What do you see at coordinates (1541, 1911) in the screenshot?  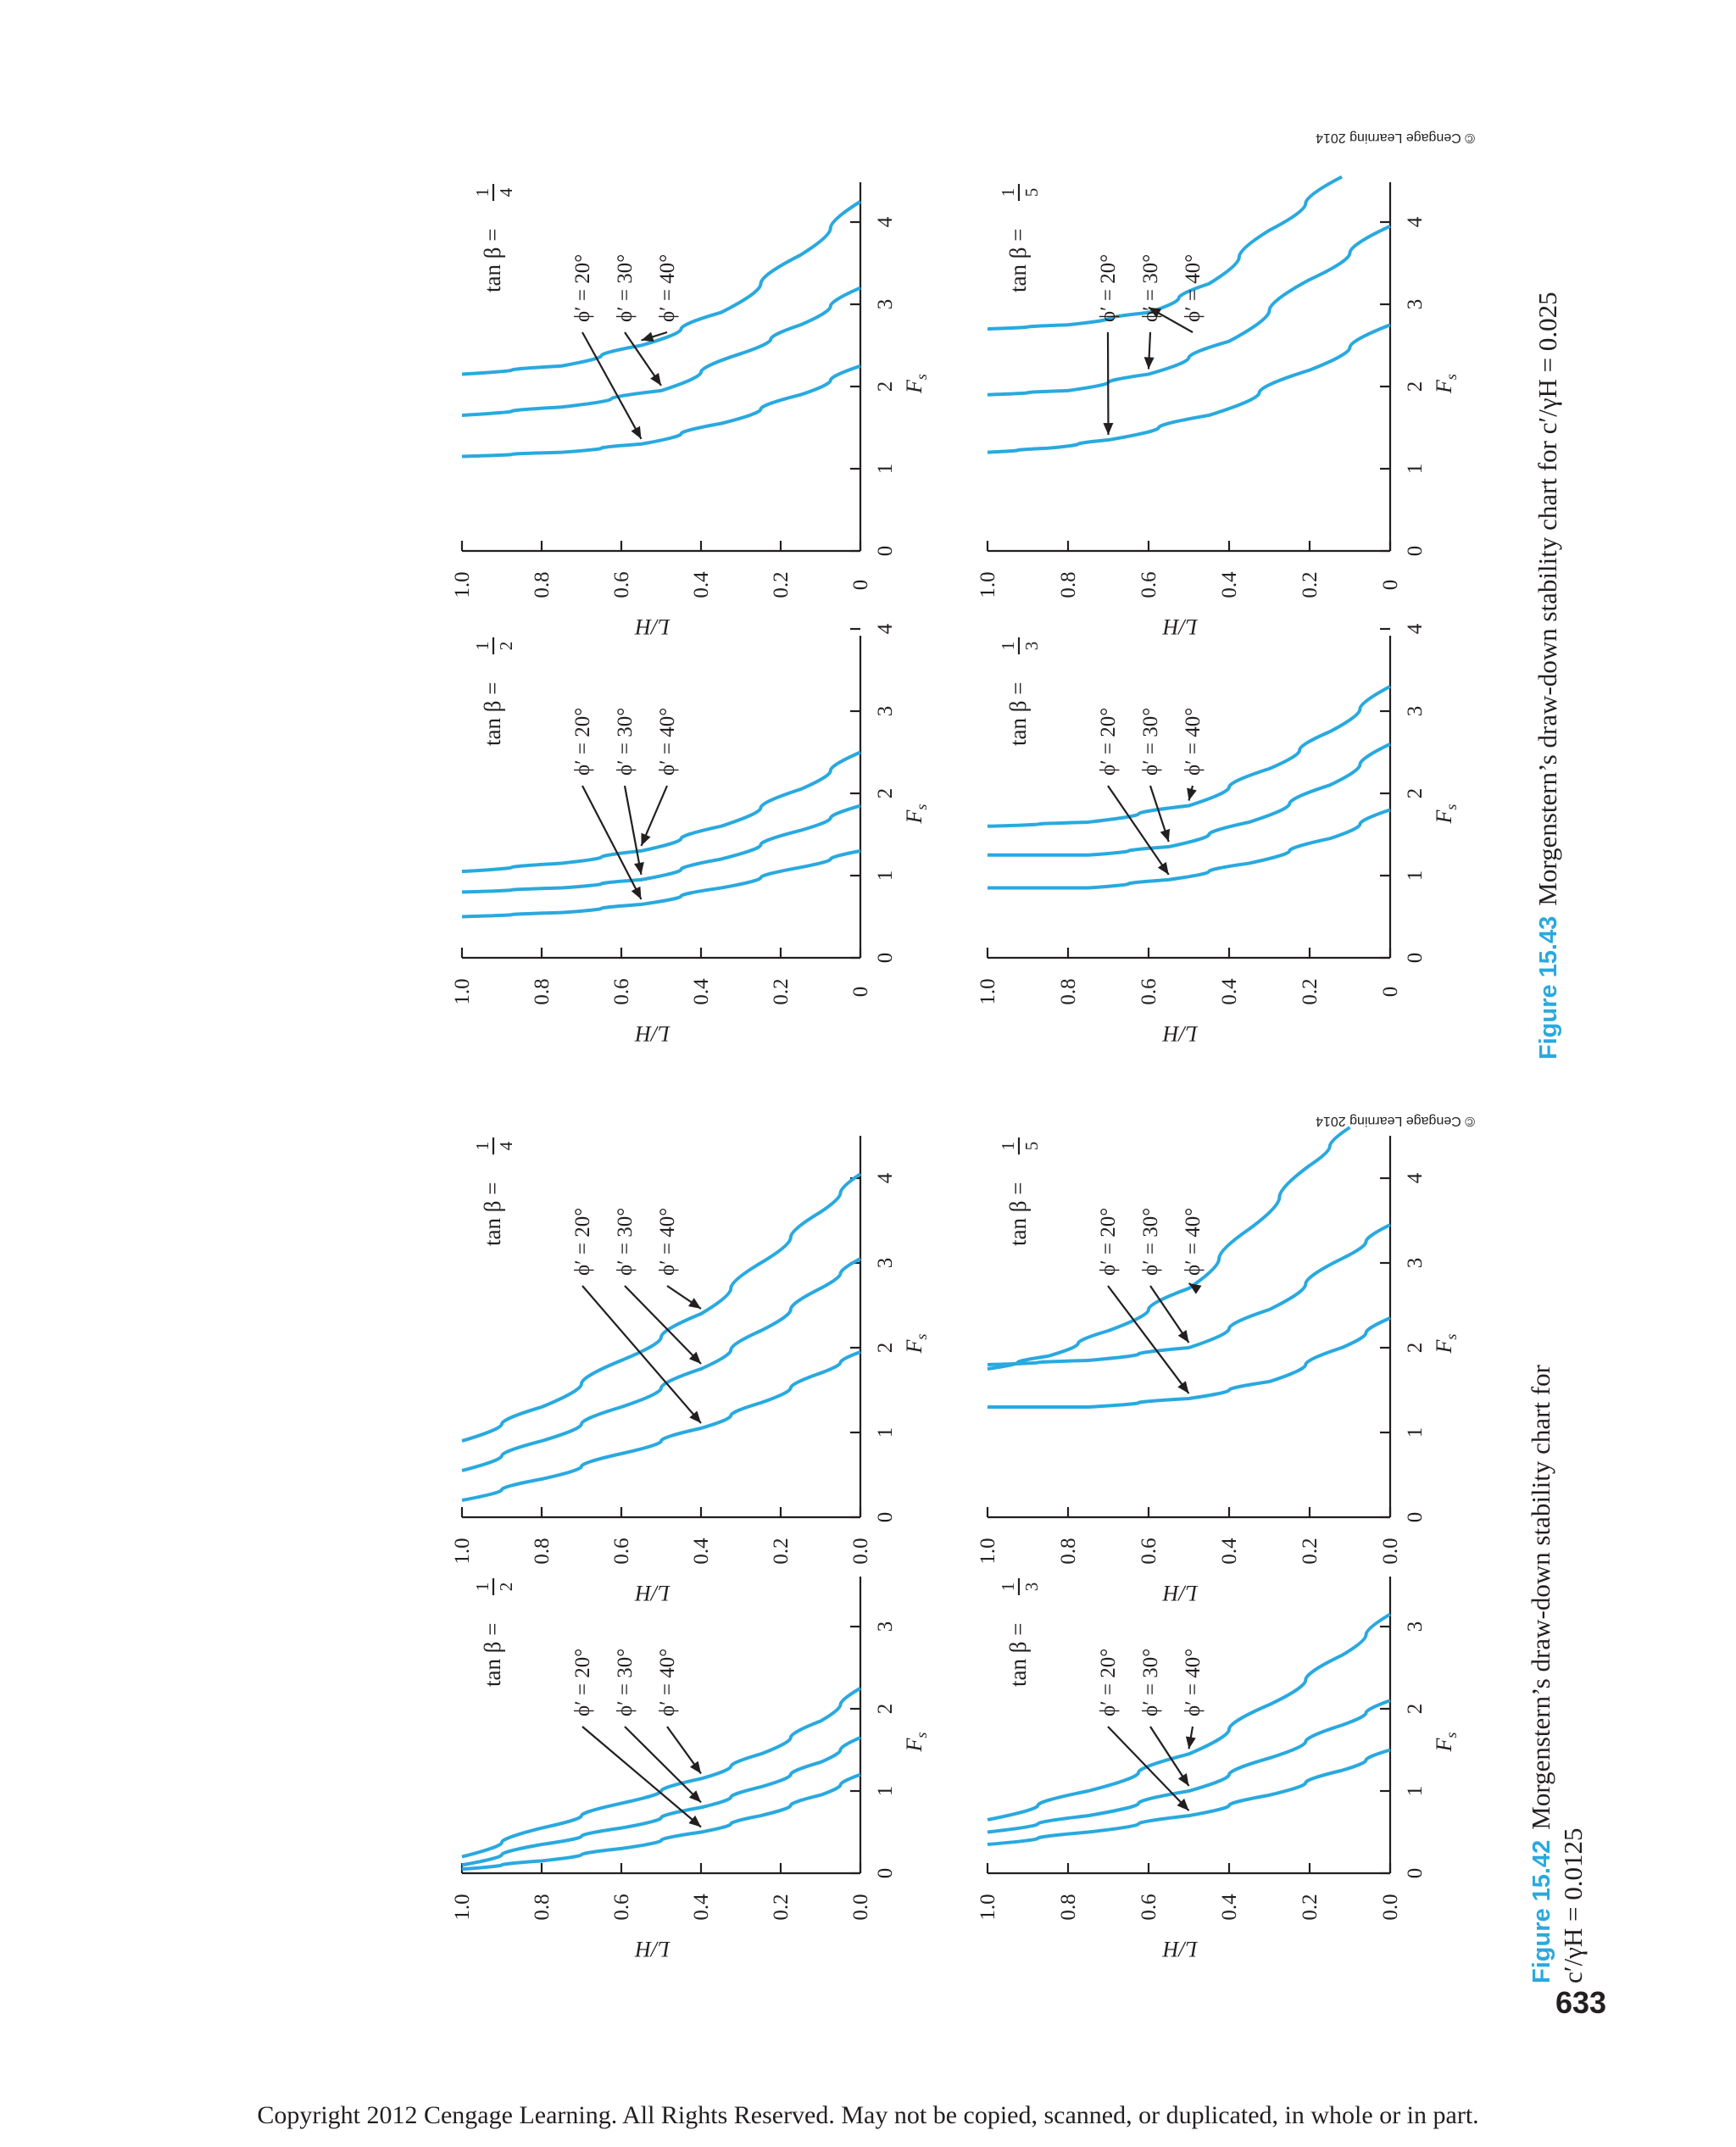 I see `figure-number: Figure 15.42` at bounding box center [1541, 1911].